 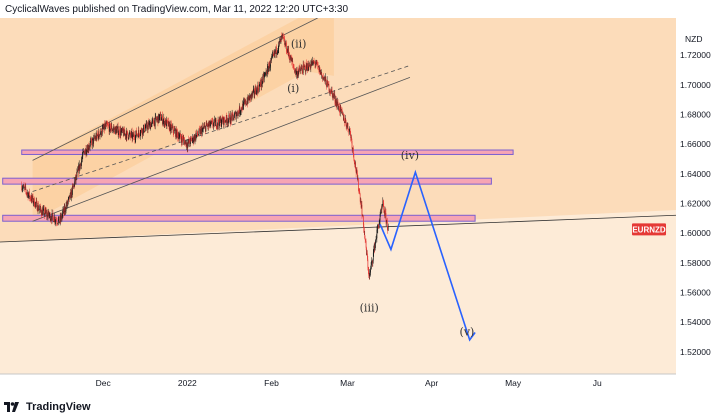 What do you see at coordinates (47, 407) in the screenshot?
I see `tradingview-footer: TradingView` at bounding box center [47, 407].